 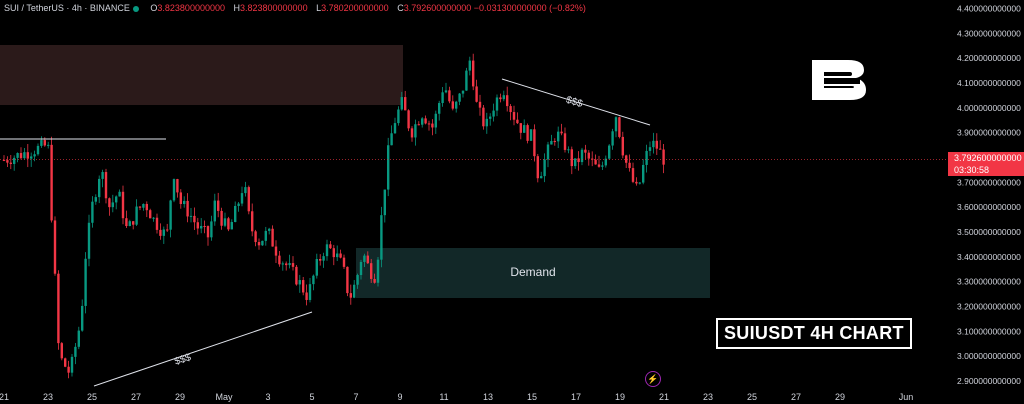 I want to click on y-tick-label: 4.000000000000, so click(x=989, y=108).